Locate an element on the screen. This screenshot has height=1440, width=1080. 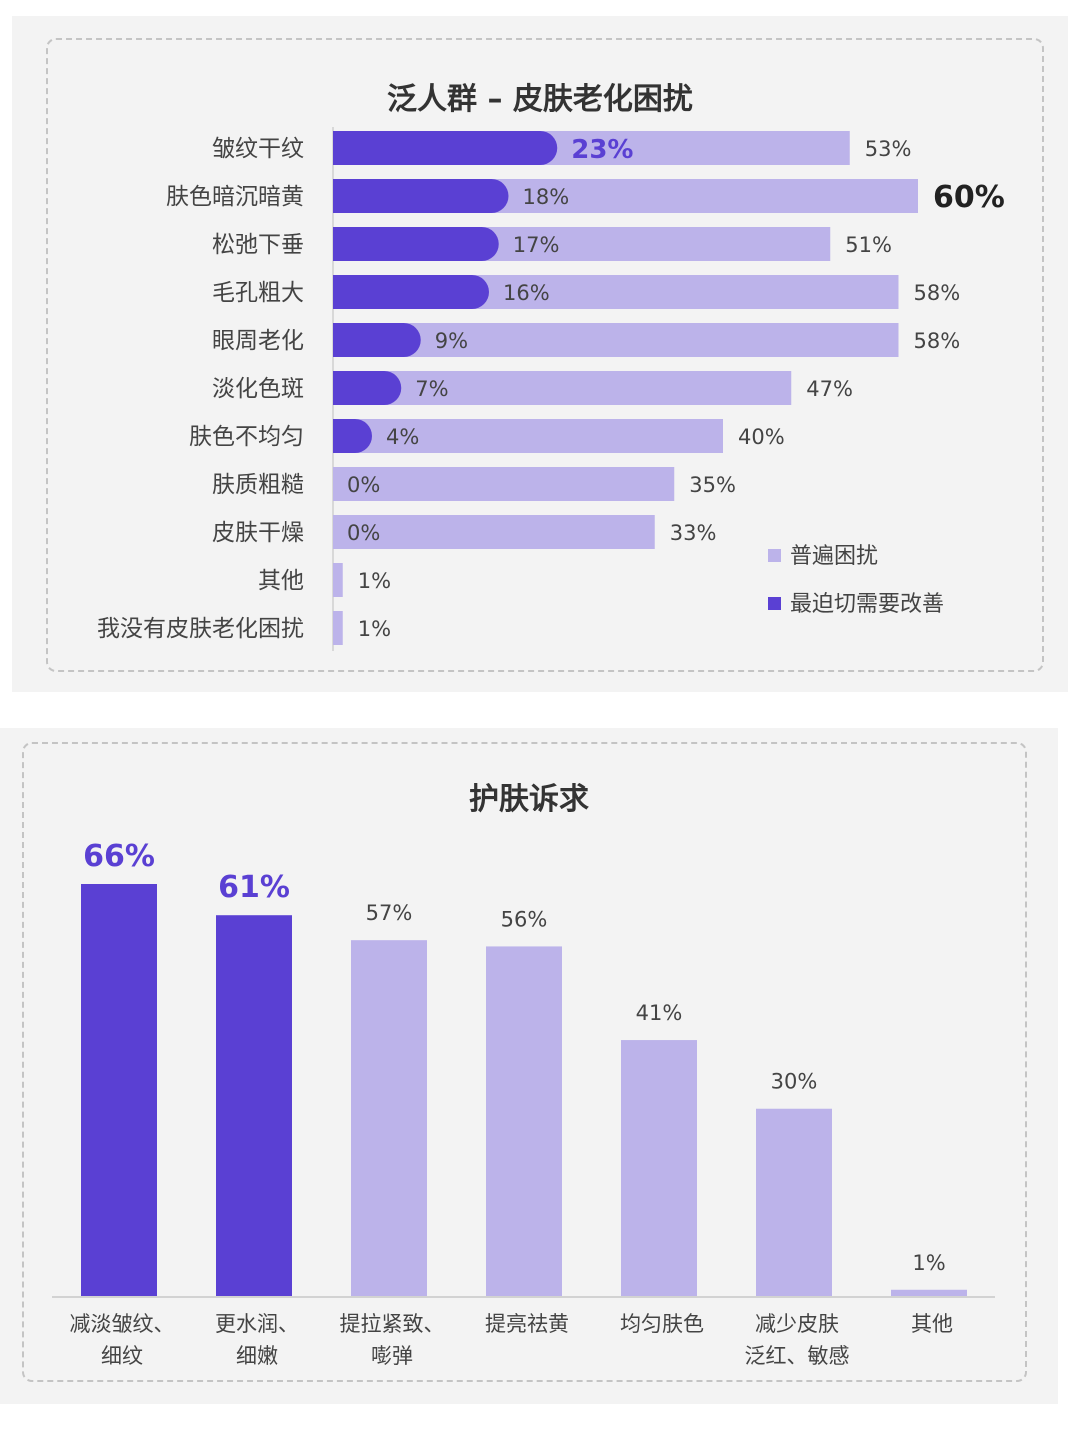
aging-category-label: 淡化色斑 is located at coordinates (258, 389).